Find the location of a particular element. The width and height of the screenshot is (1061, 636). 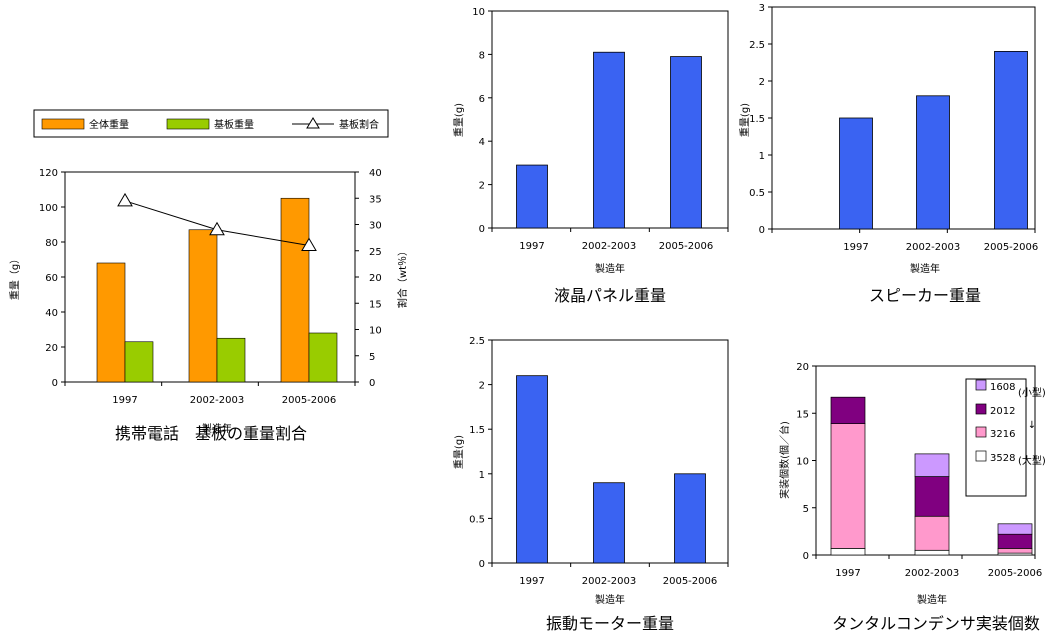

legend-swatch-2012 is located at coordinates (981, 409).